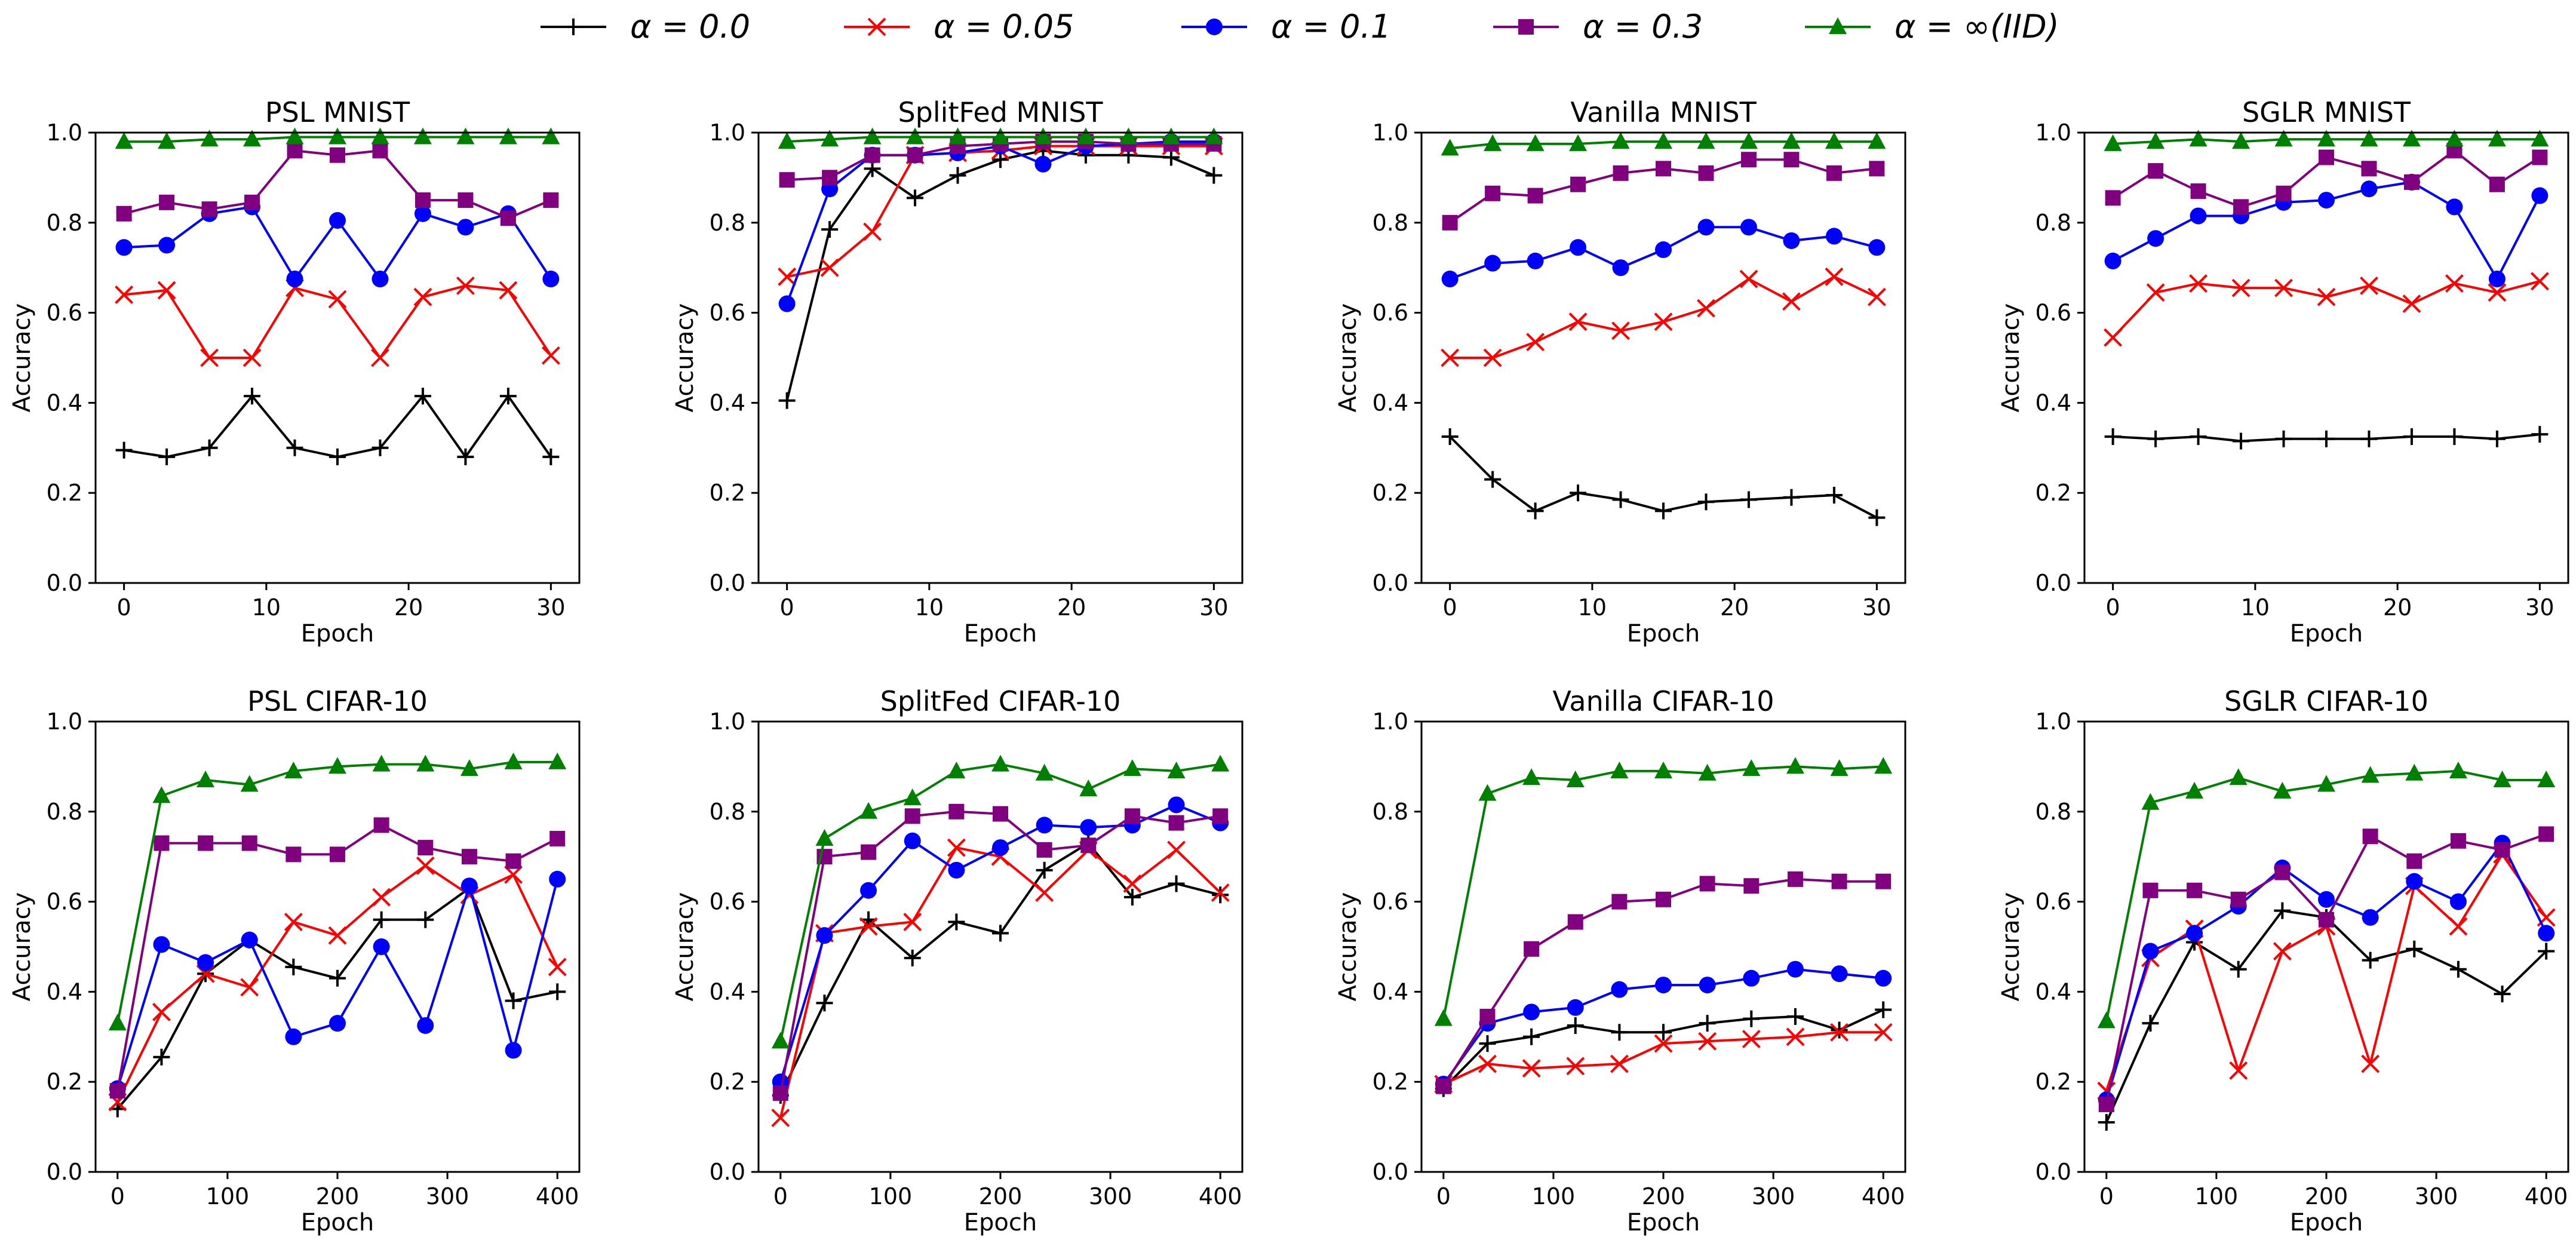  Describe the element at coordinates (1734, 607) in the screenshot. I see `x-tick-label: 20` at that location.